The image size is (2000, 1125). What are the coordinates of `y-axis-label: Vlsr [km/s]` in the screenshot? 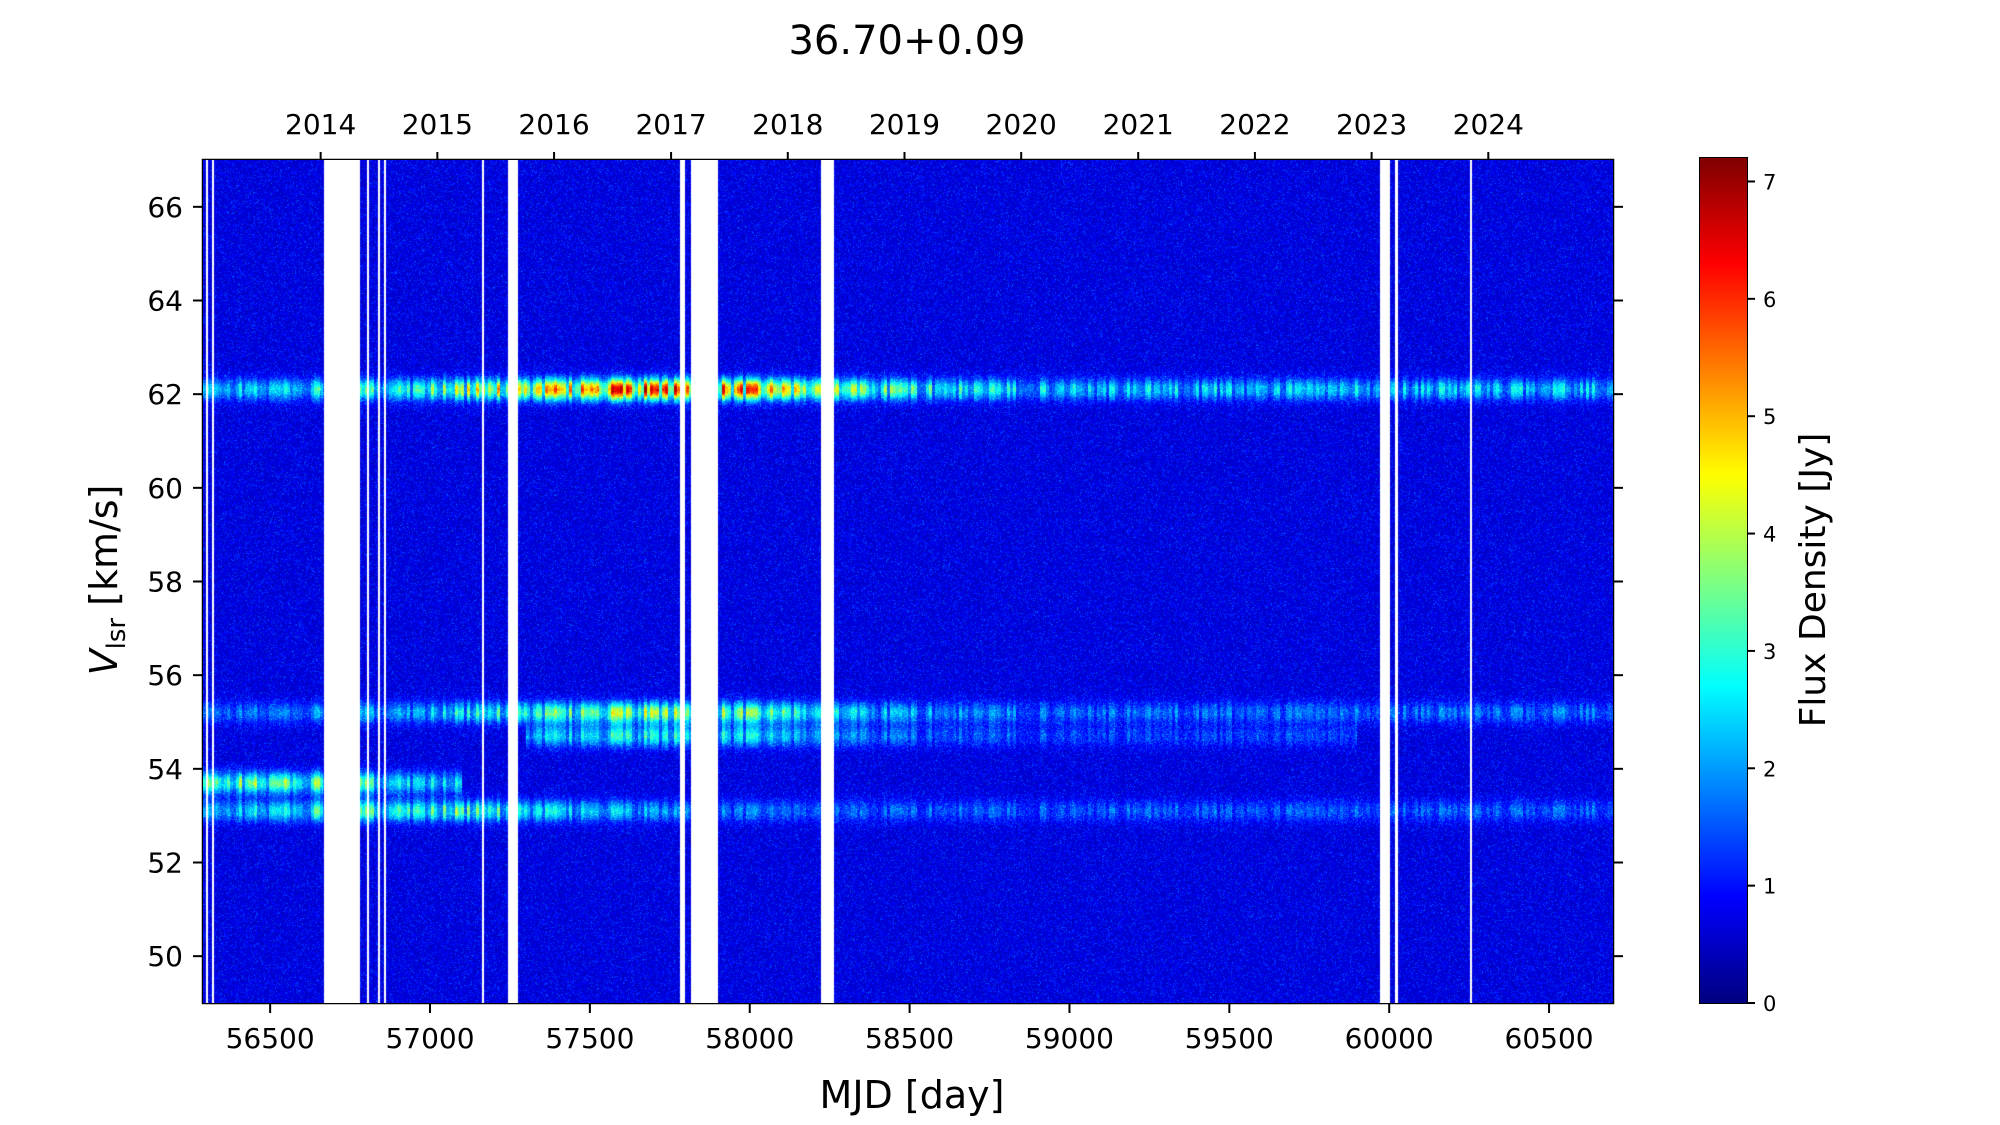 It's located at (107, 580).